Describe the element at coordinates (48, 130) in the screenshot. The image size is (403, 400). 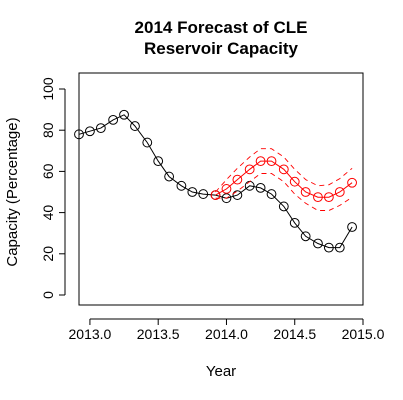
I see `y-tick-label: 80` at that location.